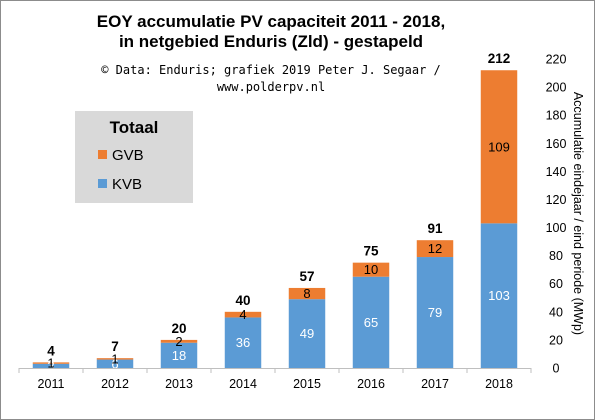  I want to click on data-label-kvb-2014: 36, so click(243, 342).